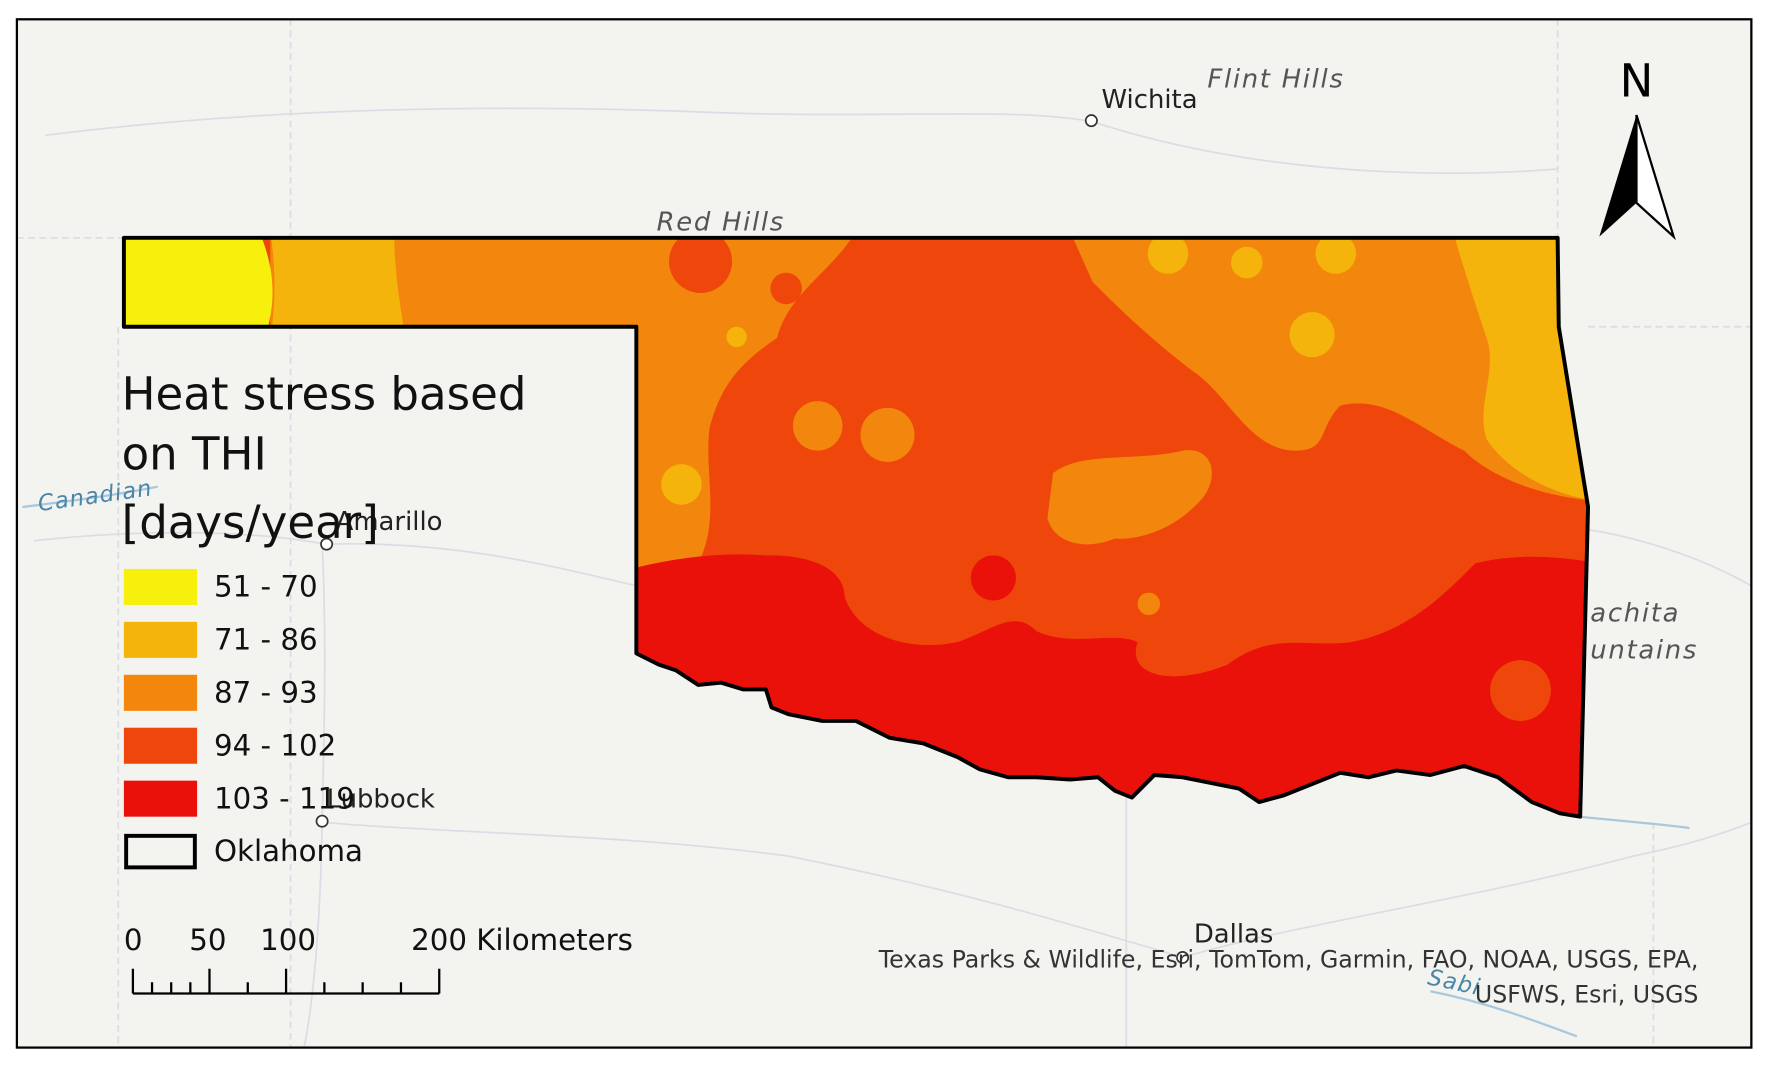 This screenshot has height=1068, width=1766. I want to click on scale-label: 50, so click(207, 940).